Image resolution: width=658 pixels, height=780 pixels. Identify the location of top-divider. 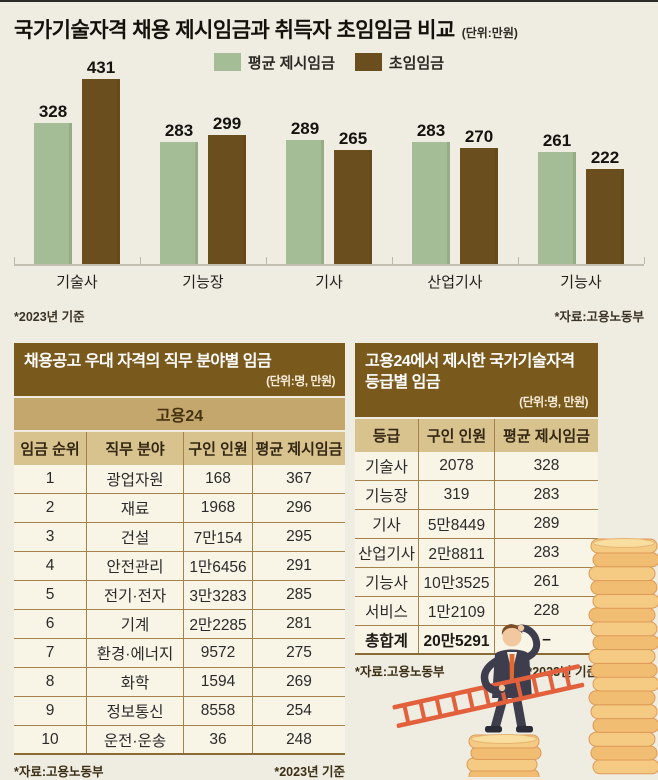
(329, 1).